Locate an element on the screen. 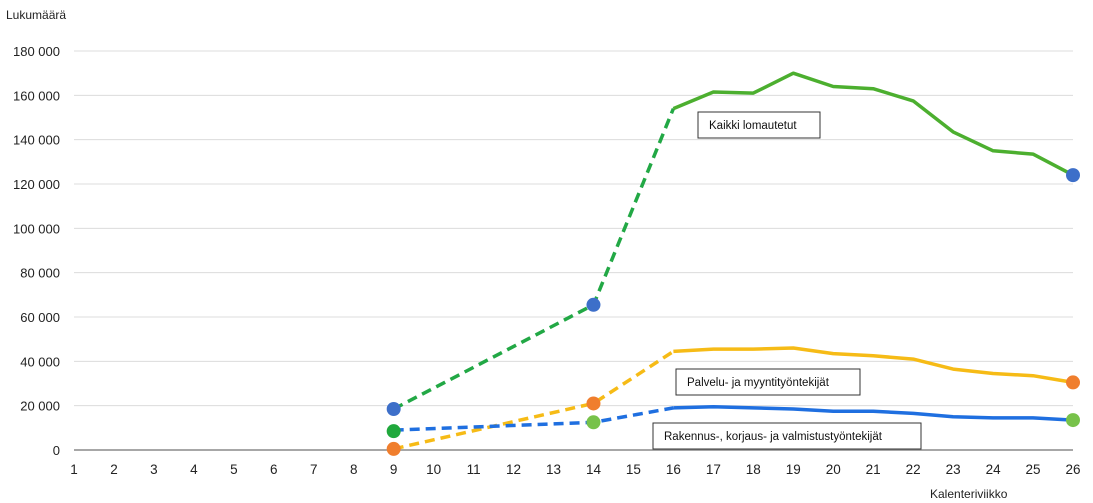 This screenshot has width=1093, height=503. x-tick-label: 5 is located at coordinates (234, 469).